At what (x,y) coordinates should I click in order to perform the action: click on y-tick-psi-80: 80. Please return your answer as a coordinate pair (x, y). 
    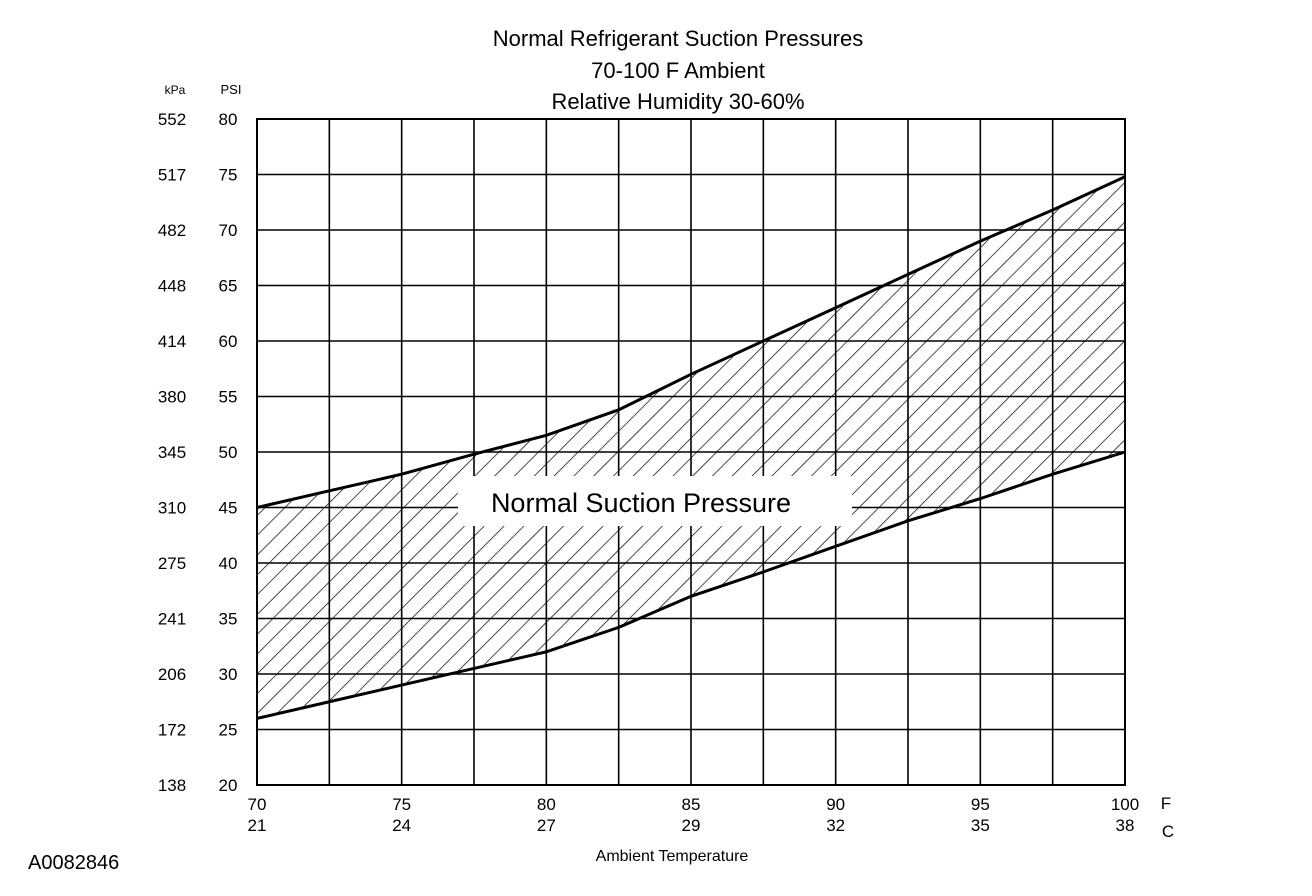
    Looking at the image, I should click on (228, 119).